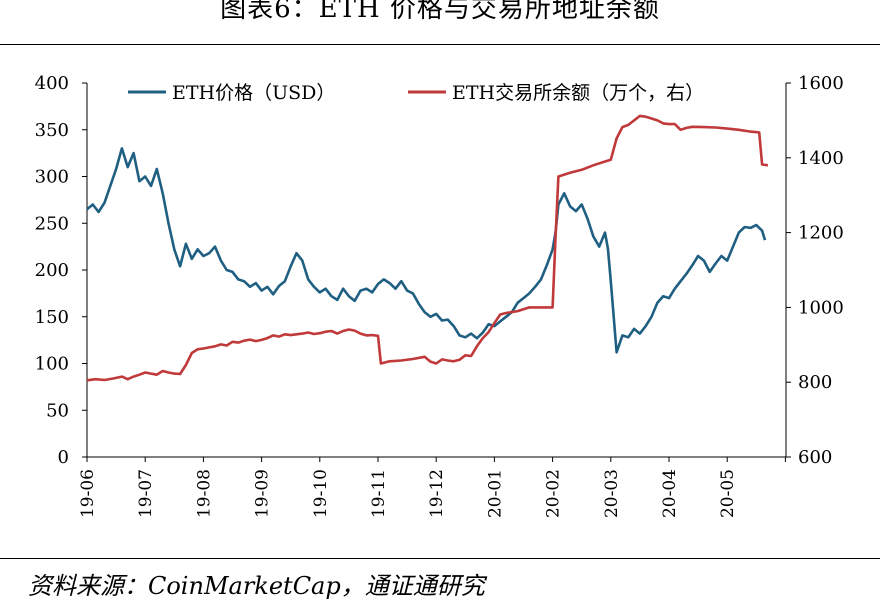 The image size is (880, 601). Describe the element at coordinates (815, 382) in the screenshot. I see `y-right-tick-label: 800` at that location.